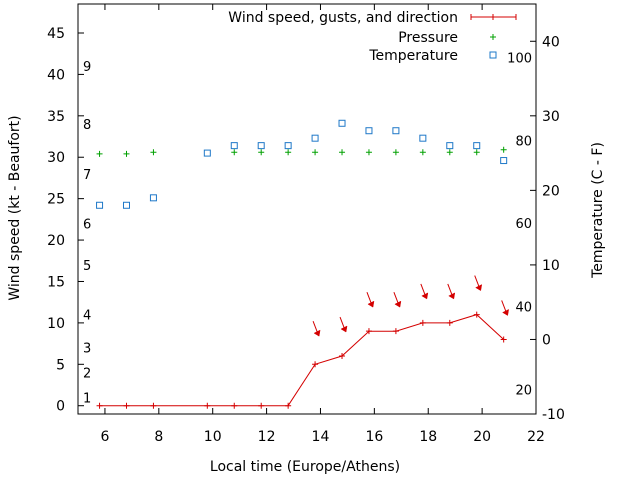  Describe the element at coordinates (87, 224) in the screenshot. I see `beaufort-label: 6` at that location.